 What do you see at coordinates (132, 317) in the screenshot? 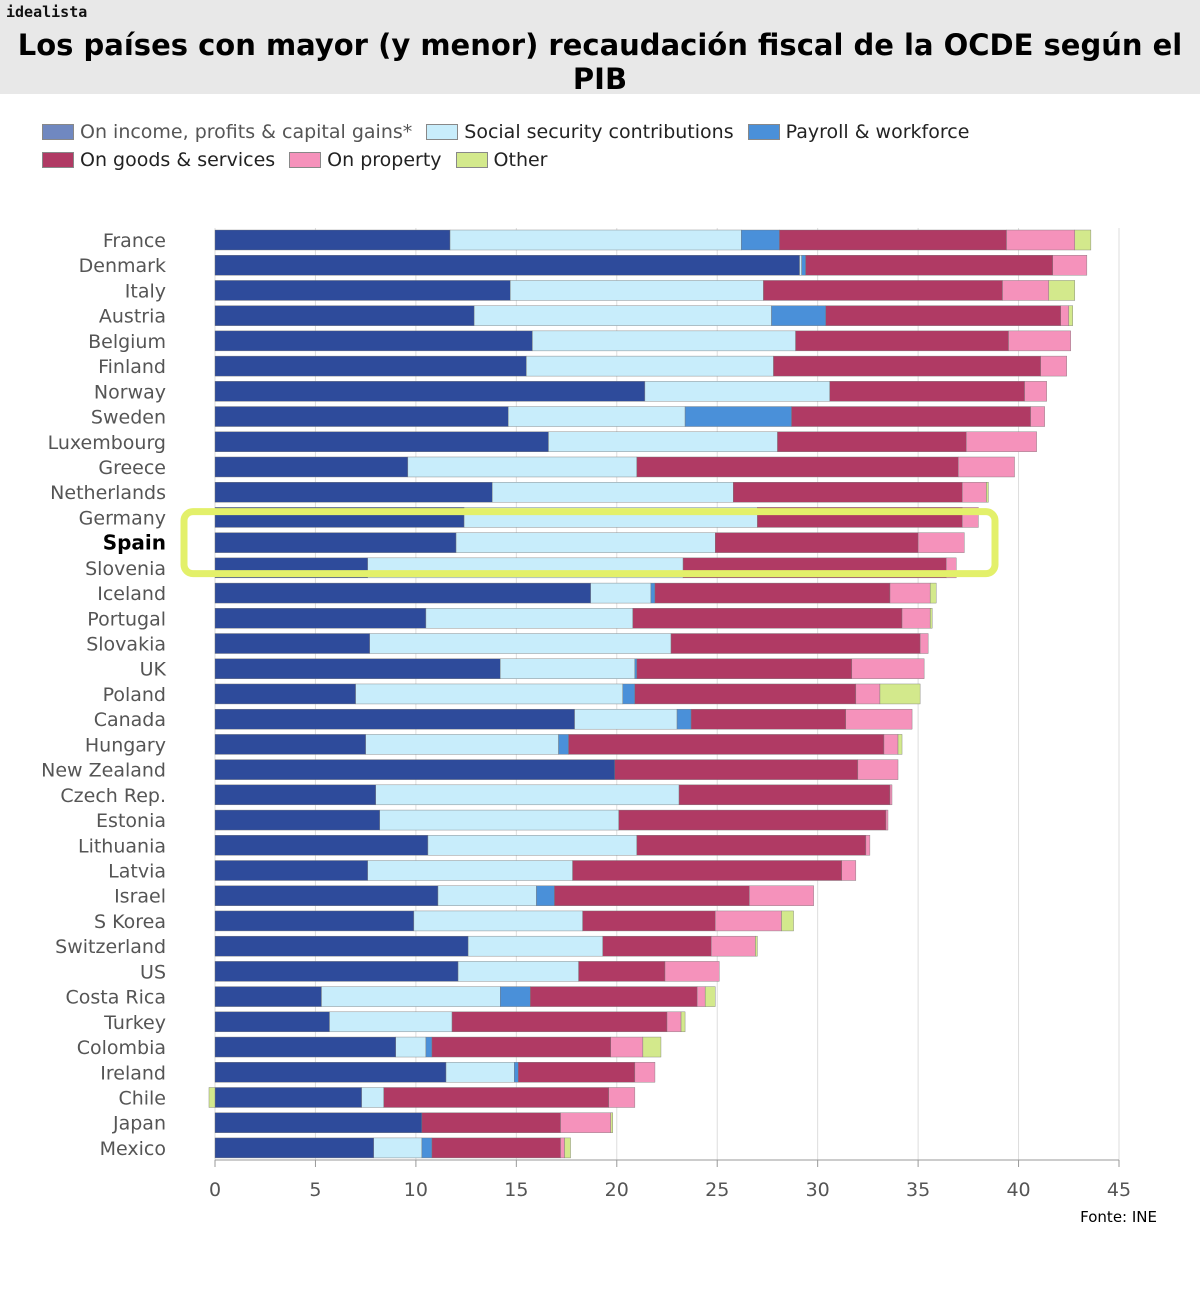
I see `category-label: Austria` at bounding box center [132, 317].